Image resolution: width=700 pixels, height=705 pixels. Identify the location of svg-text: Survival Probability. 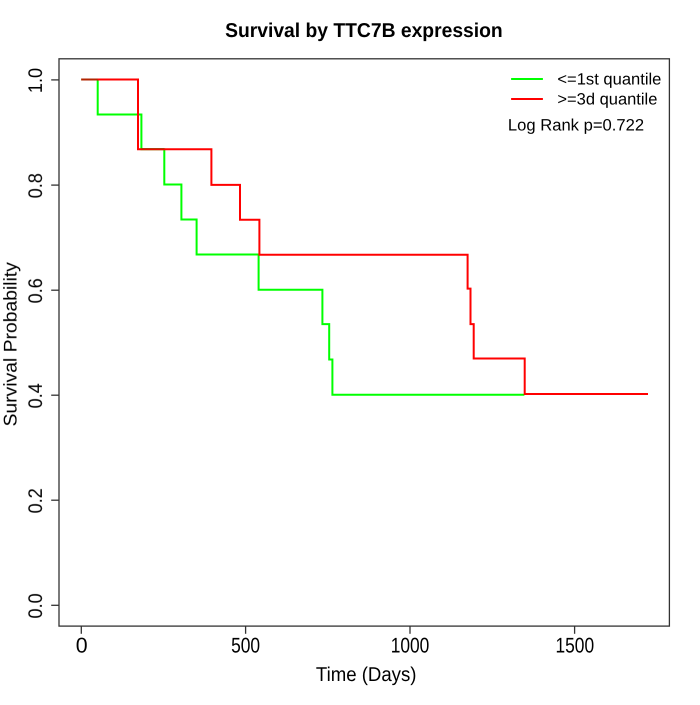
(11, 344).